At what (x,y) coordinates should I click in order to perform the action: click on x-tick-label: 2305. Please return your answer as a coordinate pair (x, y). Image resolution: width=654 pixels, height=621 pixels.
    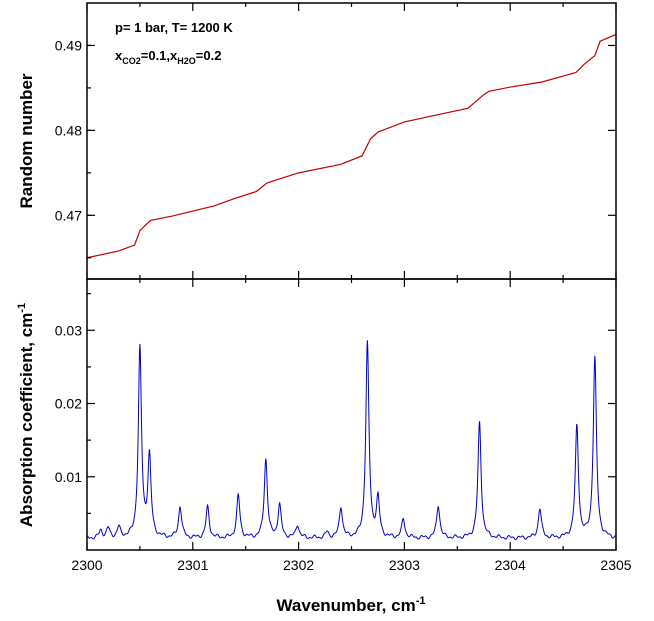
    Looking at the image, I should click on (615, 565).